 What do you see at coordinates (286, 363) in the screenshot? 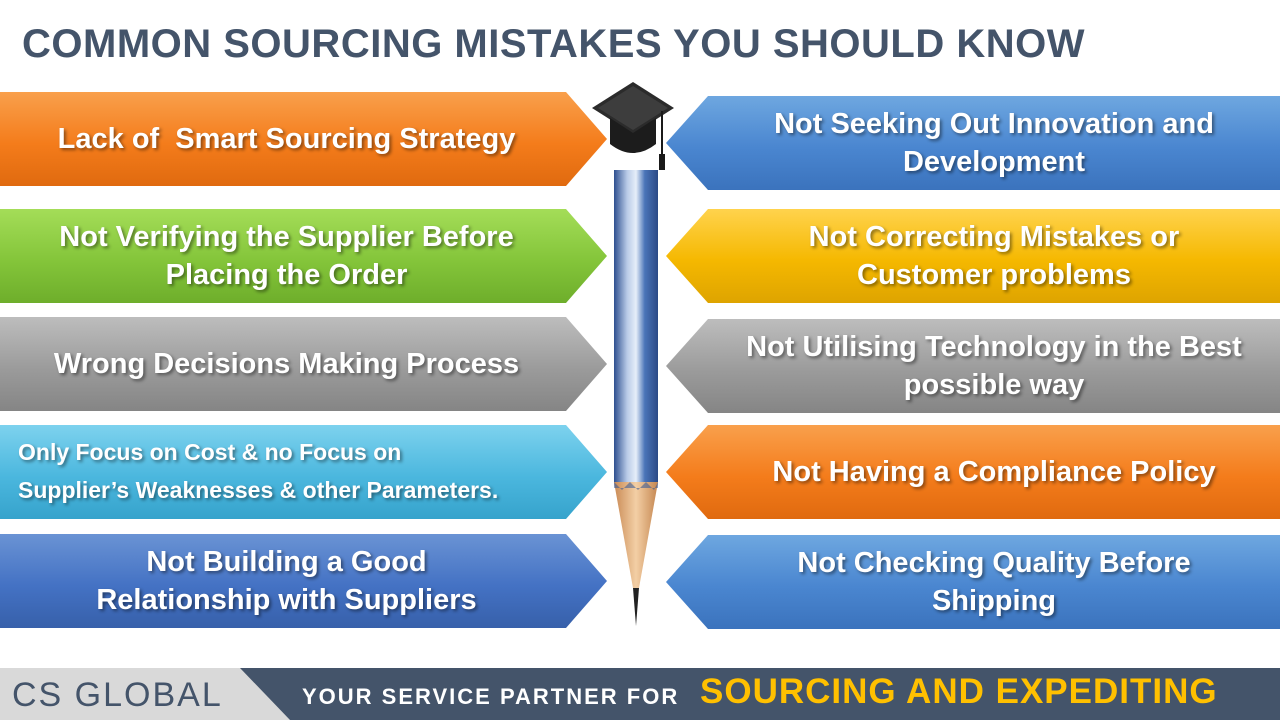
I see `left-item-3-line-1: Wrong Decisions Making Process` at bounding box center [286, 363].